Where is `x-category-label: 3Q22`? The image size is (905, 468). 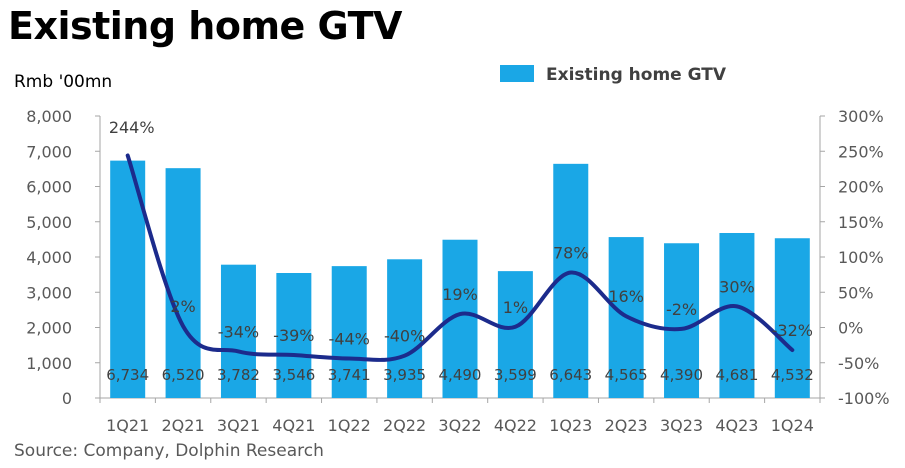
x-category-label: 3Q22 is located at coordinates (459, 425).